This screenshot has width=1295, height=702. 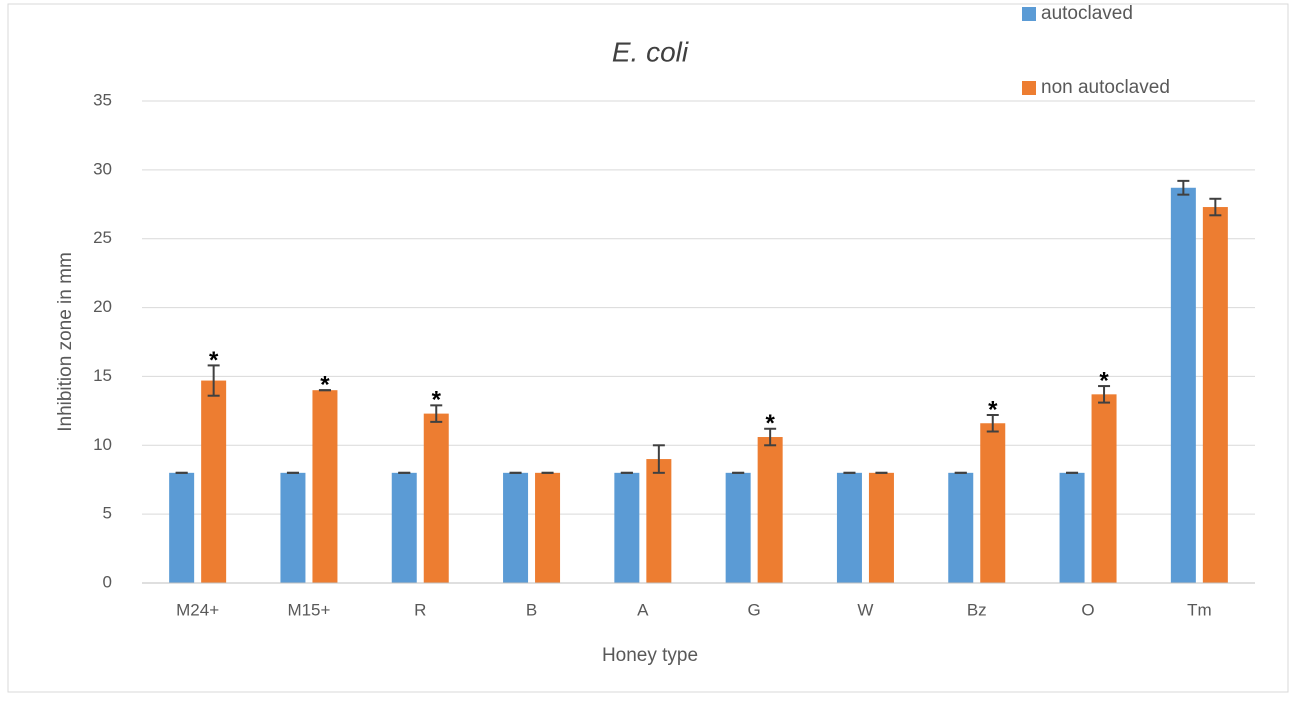 What do you see at coordinates (865, 609) in the screenshot?
I see `x-tick-label: W` at bounding box center [865, 609].